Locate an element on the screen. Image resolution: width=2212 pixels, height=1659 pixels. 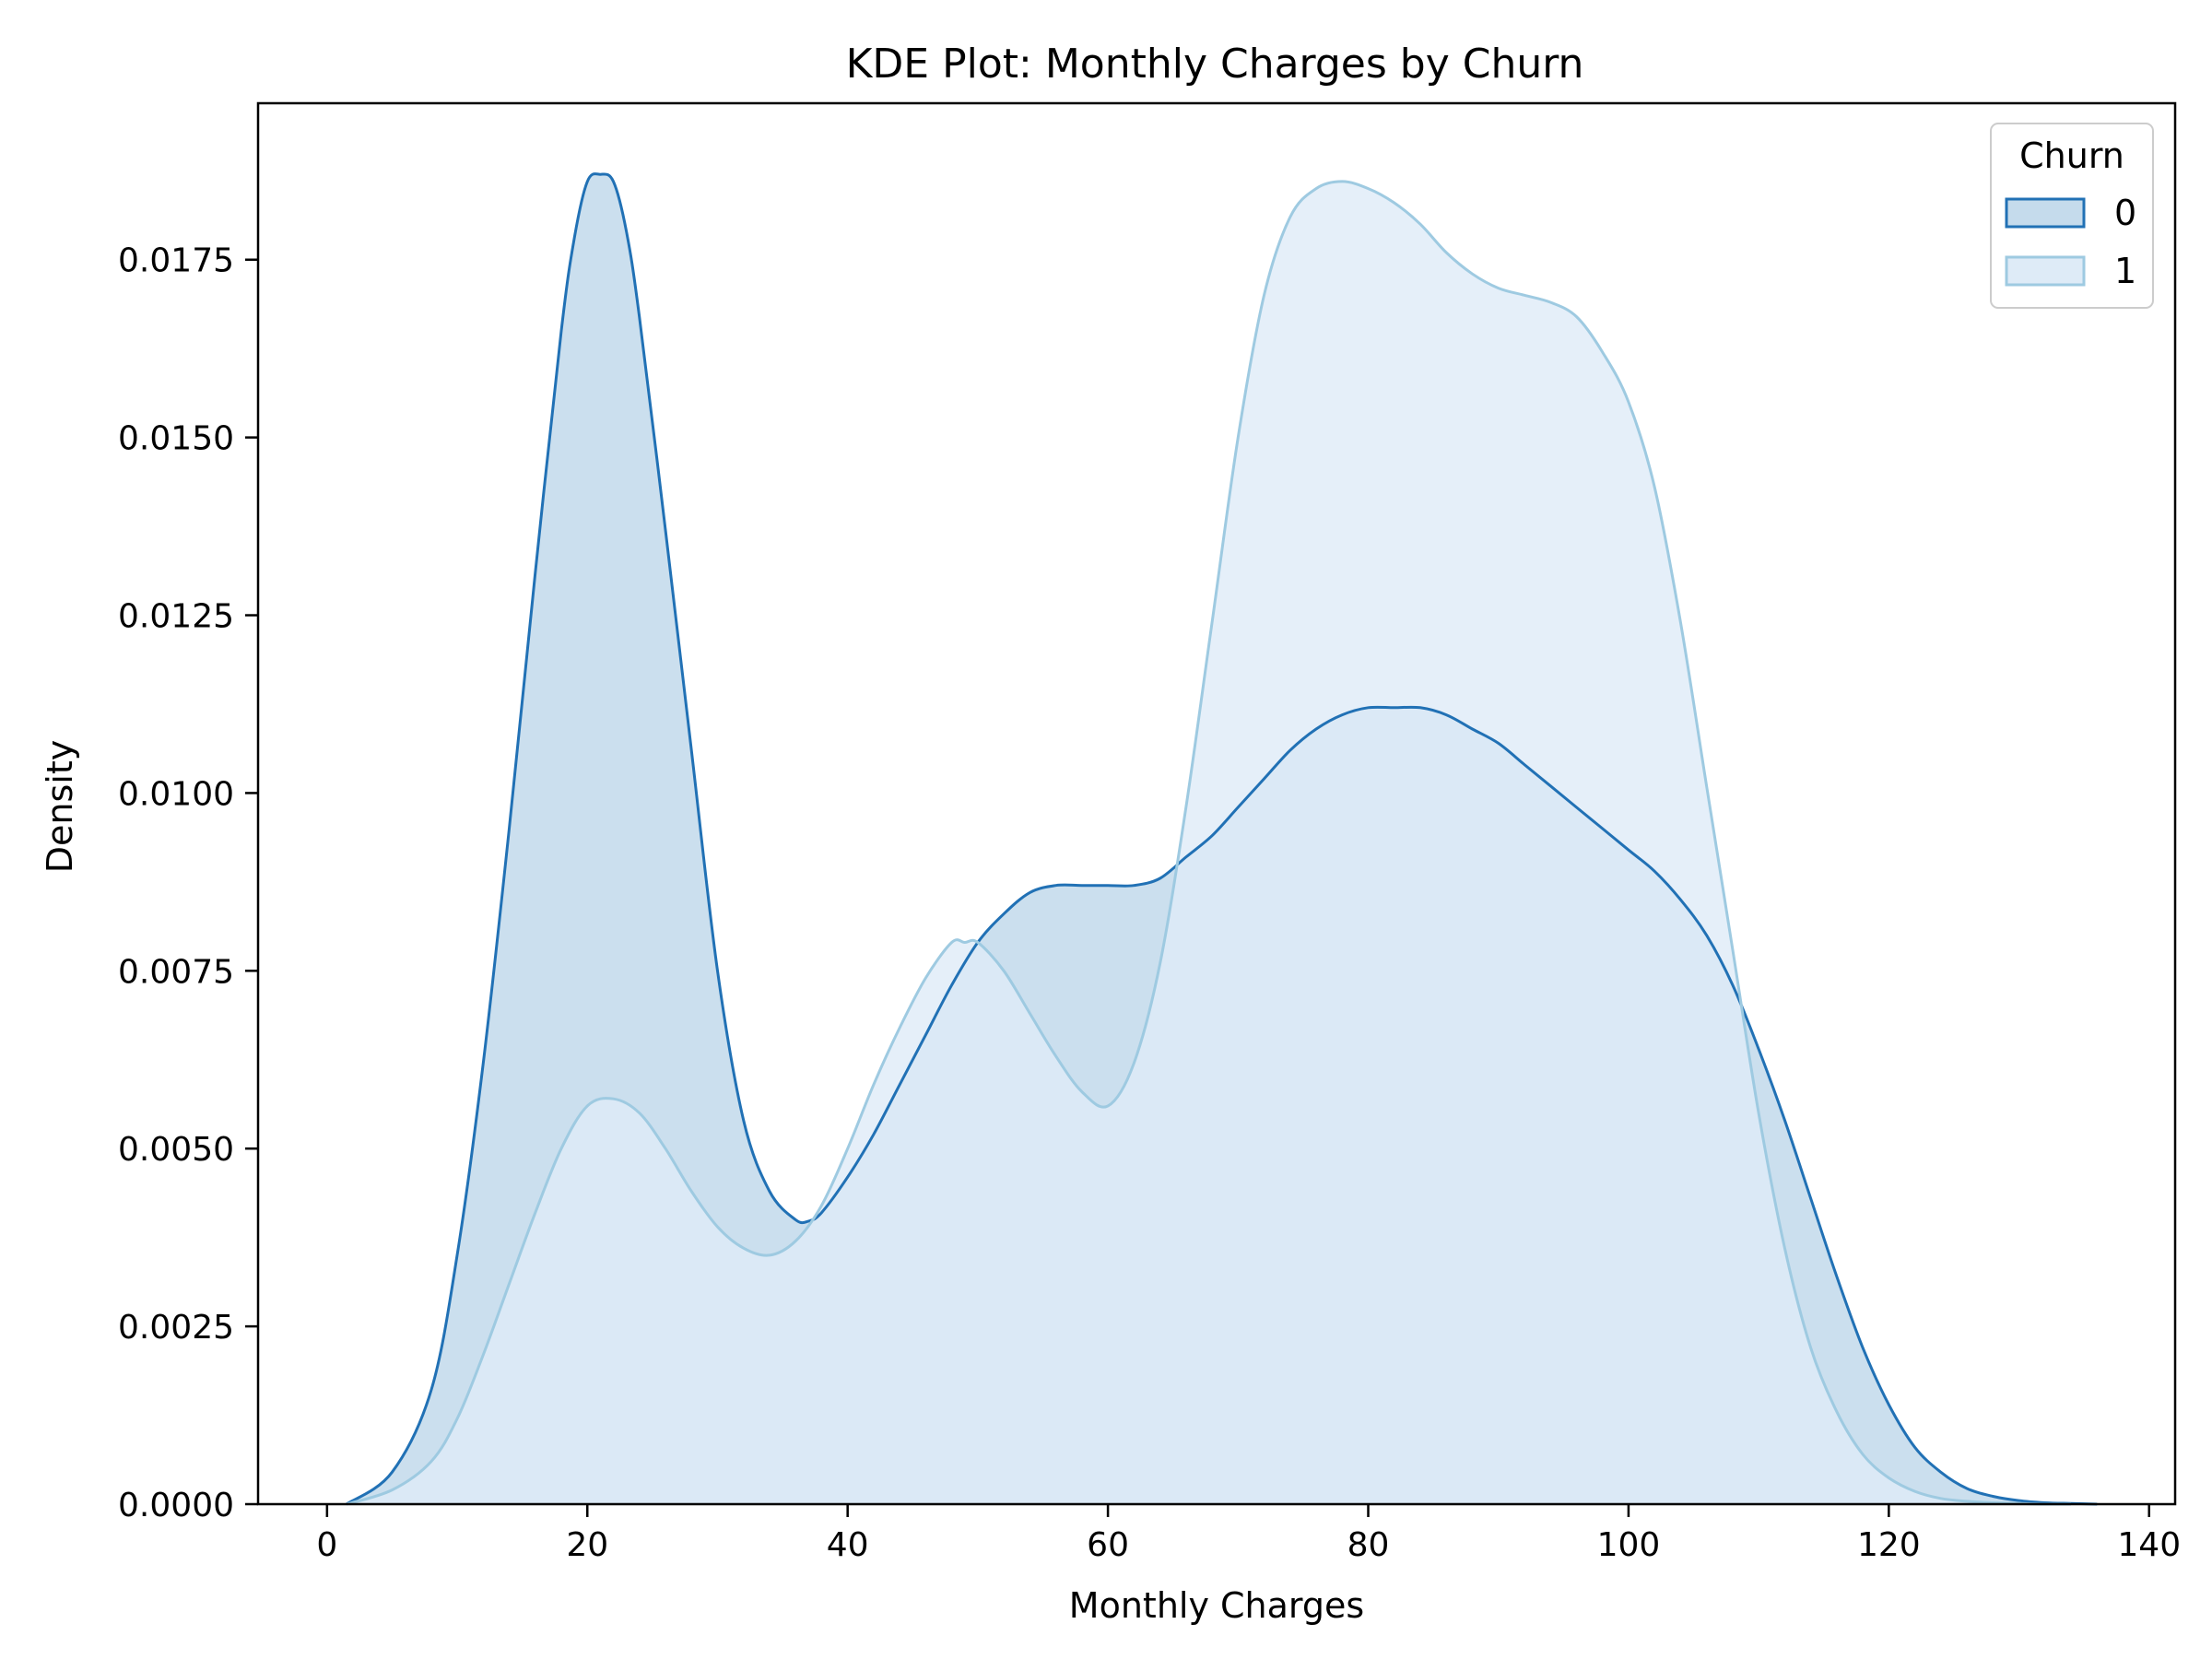
x-axis: 0 20 40 60 80 100 120 140 is located at coordinates (1248, 1534).